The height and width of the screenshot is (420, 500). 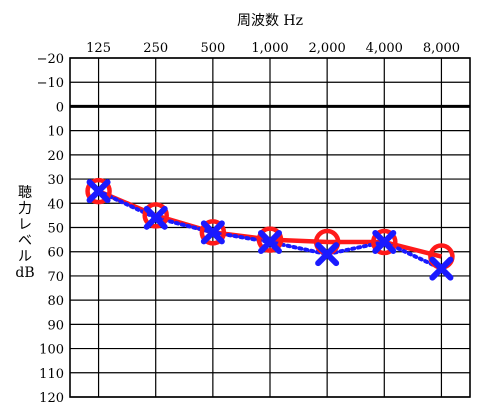 I want to click on y-tick-label: −20, so click(x=50, y=59).